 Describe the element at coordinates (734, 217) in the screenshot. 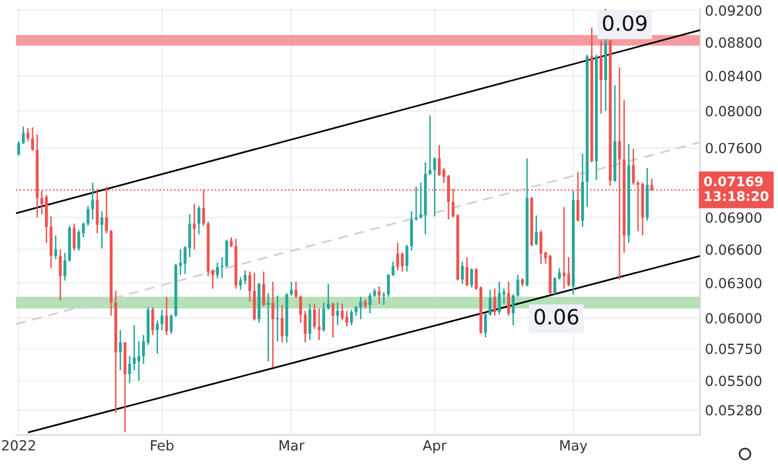

I see `y-tick-label: 0.06900` at that location.